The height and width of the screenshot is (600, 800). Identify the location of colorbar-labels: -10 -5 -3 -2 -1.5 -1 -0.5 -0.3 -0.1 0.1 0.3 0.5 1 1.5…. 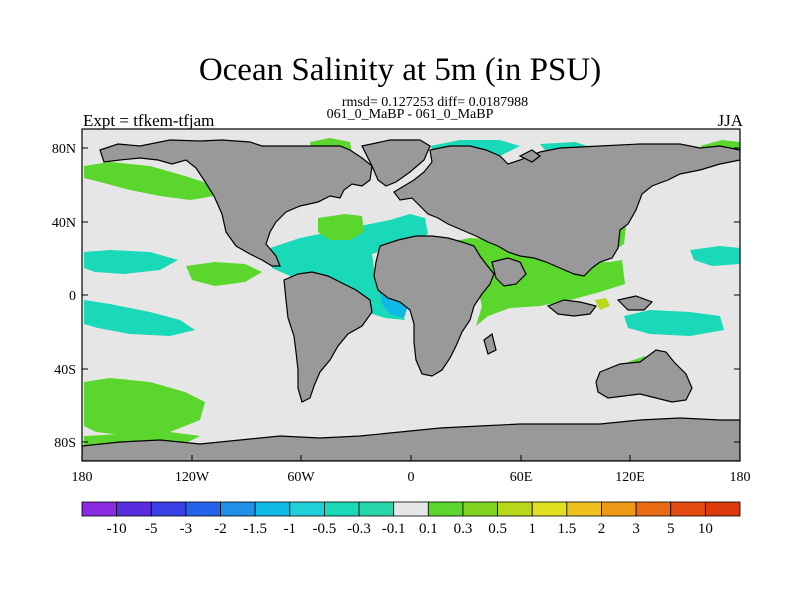
(410, 529).